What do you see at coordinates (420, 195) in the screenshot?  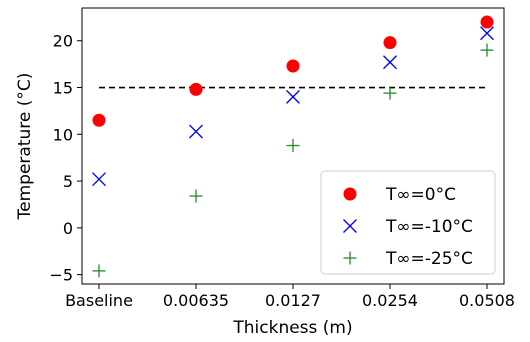 I see `legend-label-1: T∞=0°C` at bounding box center [420, 195].